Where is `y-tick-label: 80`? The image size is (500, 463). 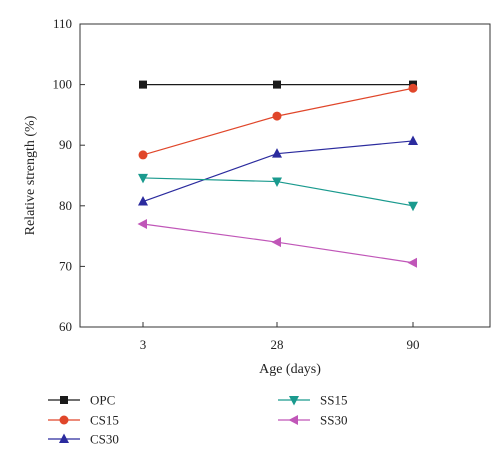
y-tick-label: 80 is located at coordinates (65, 205).